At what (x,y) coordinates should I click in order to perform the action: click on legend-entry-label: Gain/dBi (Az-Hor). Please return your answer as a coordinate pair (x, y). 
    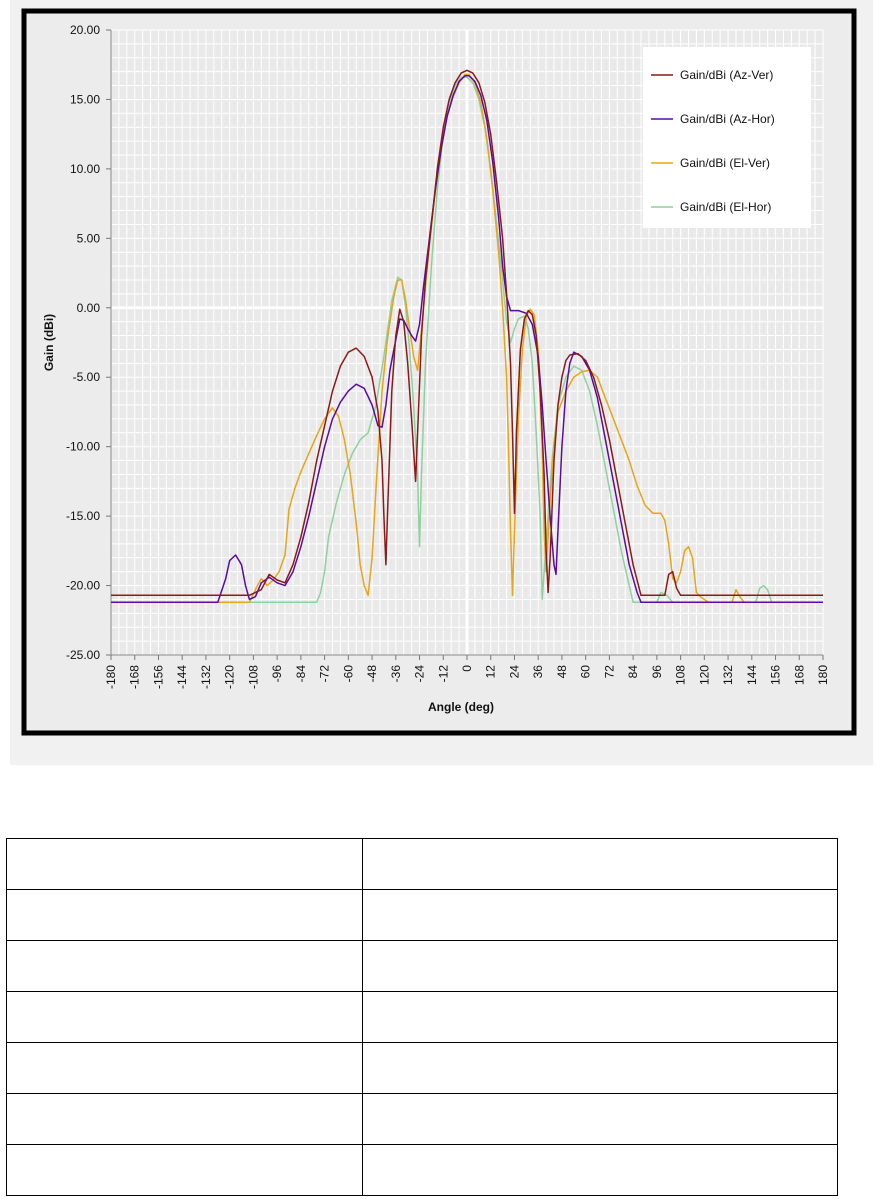
    Looking at the image, I should click on (727, 119).